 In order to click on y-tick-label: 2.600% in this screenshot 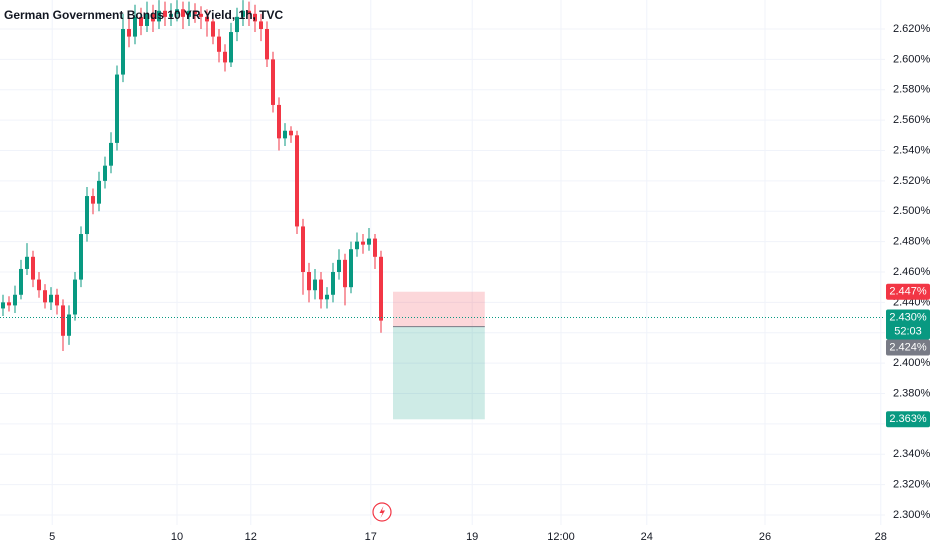, I will do `click(912, 59)`.